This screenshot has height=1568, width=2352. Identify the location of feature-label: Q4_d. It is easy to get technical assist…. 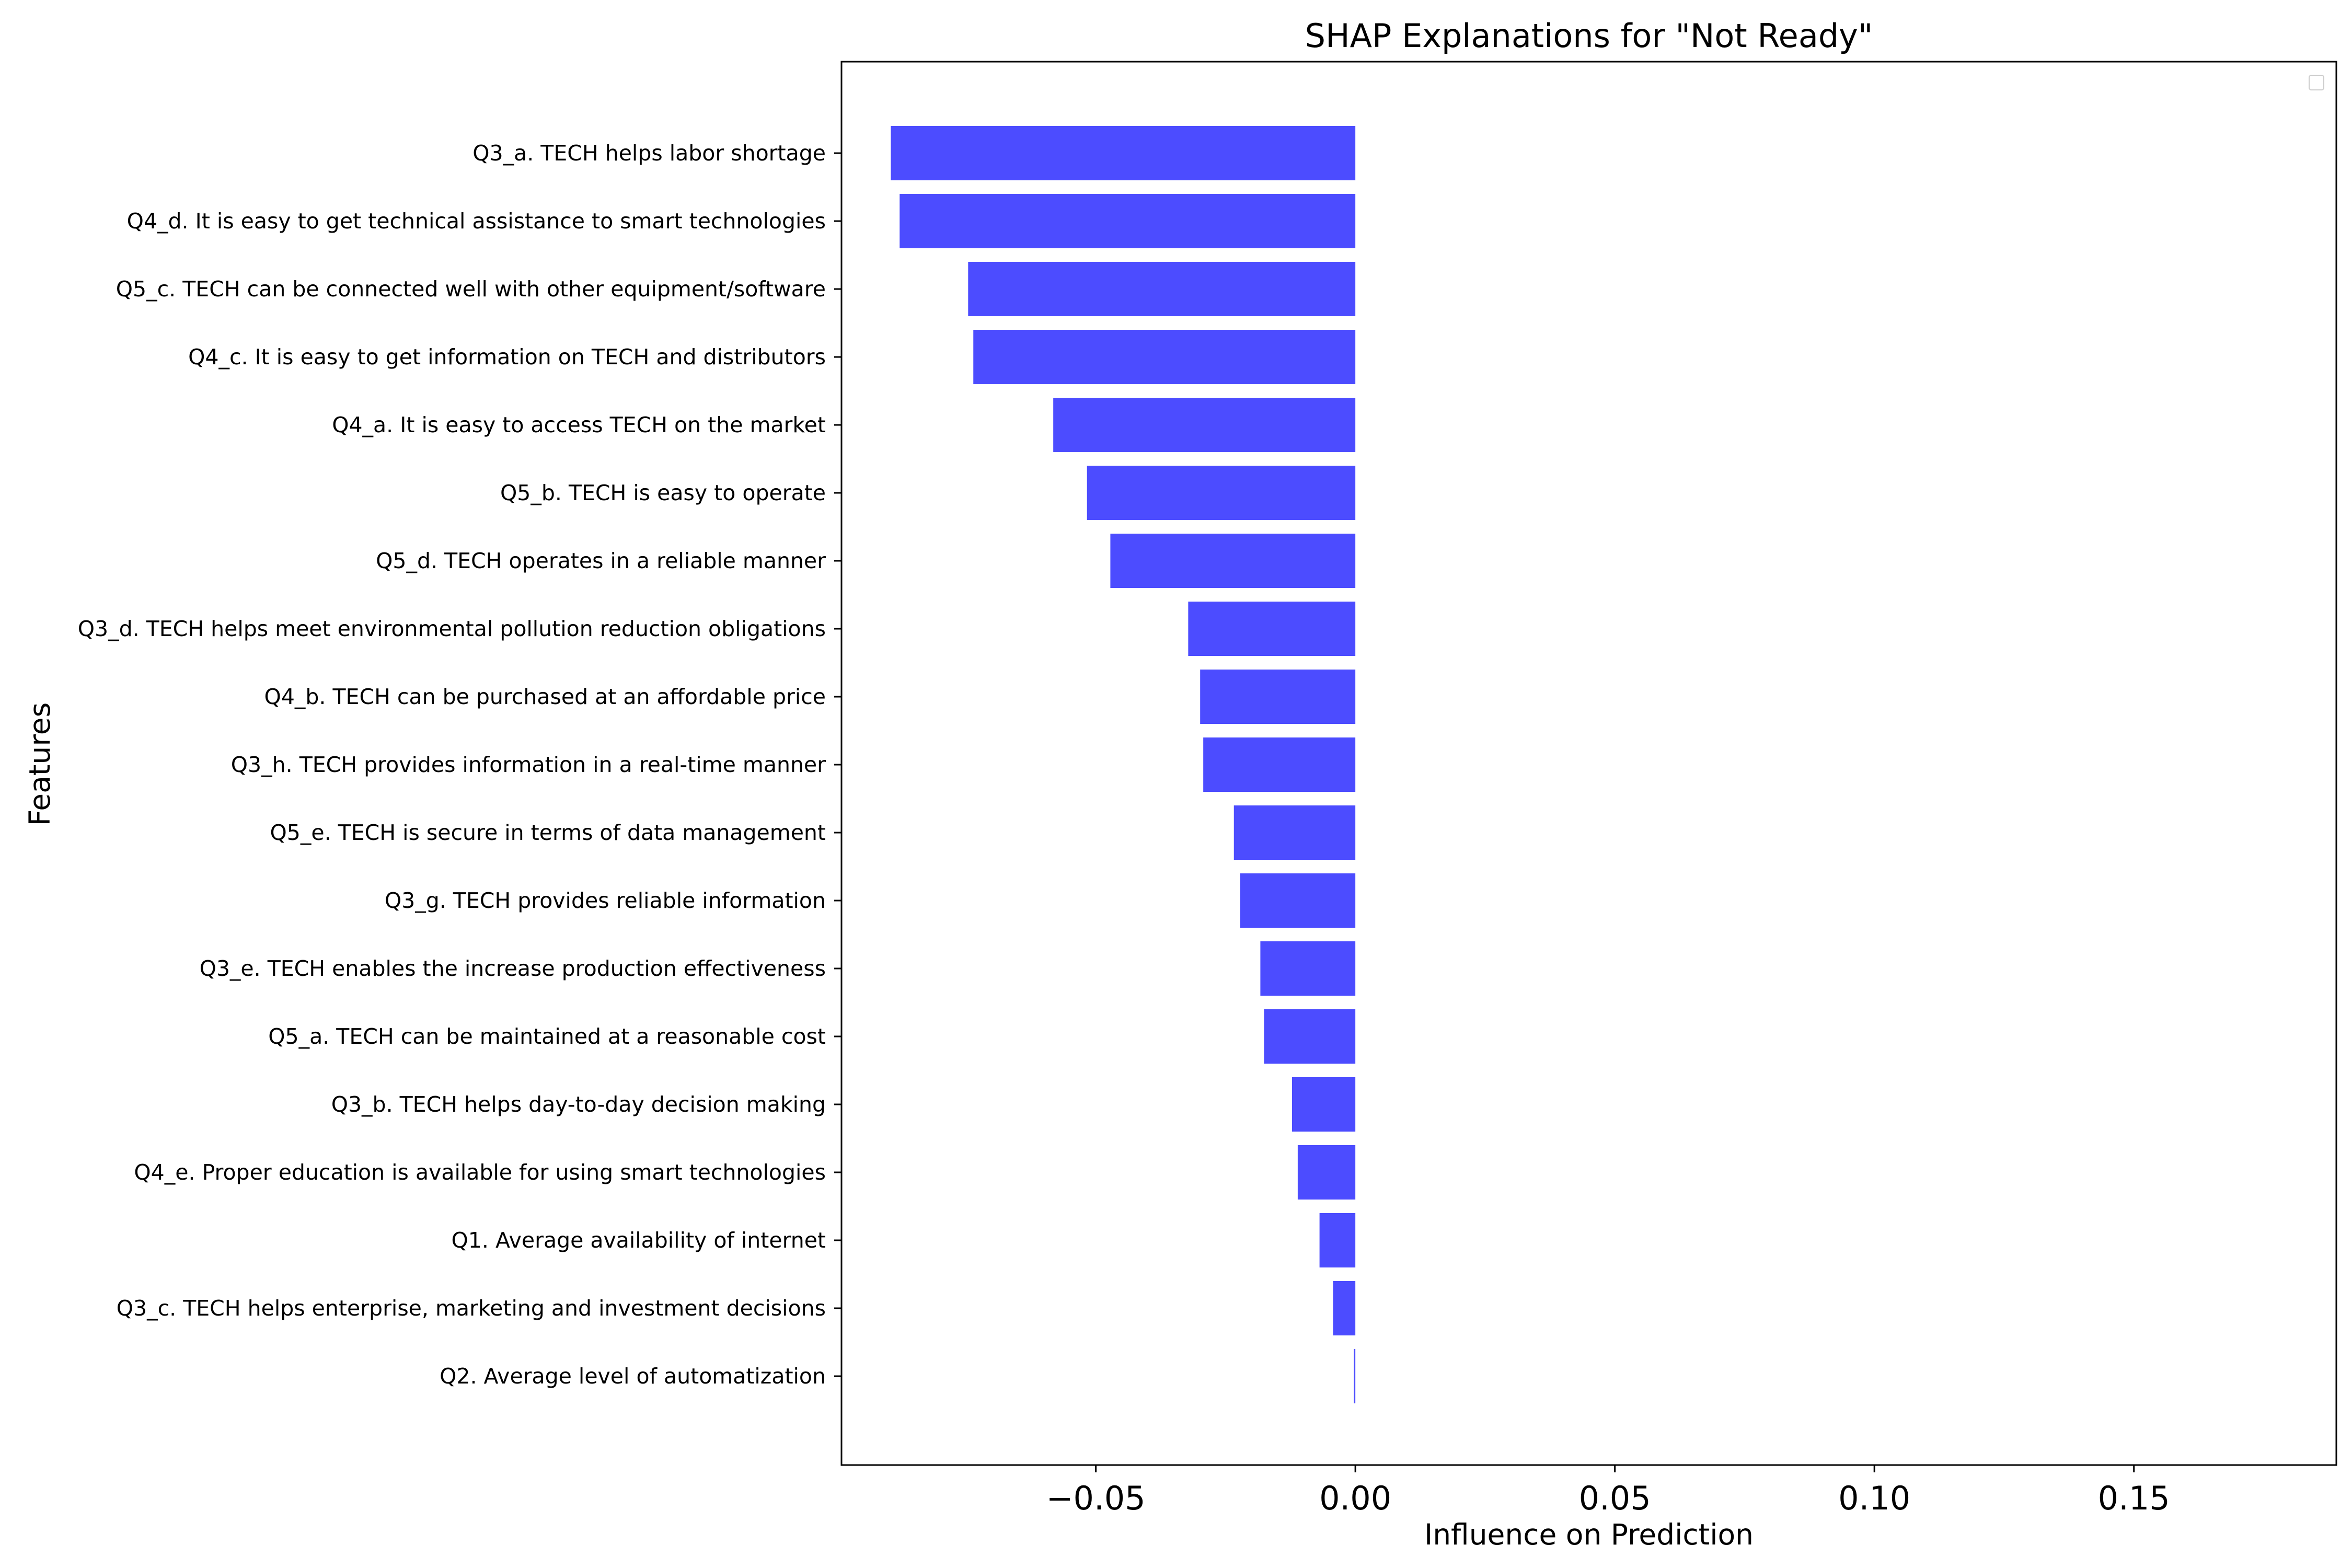
(476, 221).